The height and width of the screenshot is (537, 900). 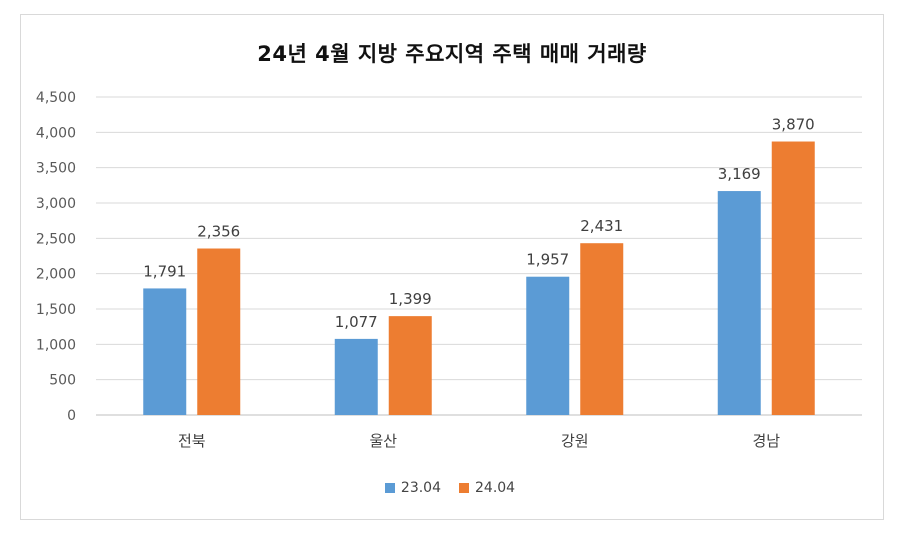 What do you see at coordinates (410, 299) in the screenshot?
I see `data-label: 1,399` at bounding box center [410, 299].